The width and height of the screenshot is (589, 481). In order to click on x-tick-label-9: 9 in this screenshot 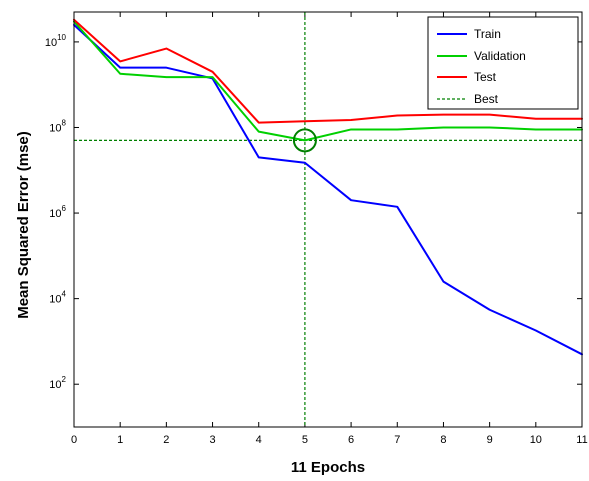, I will do `click(490, 440)`.